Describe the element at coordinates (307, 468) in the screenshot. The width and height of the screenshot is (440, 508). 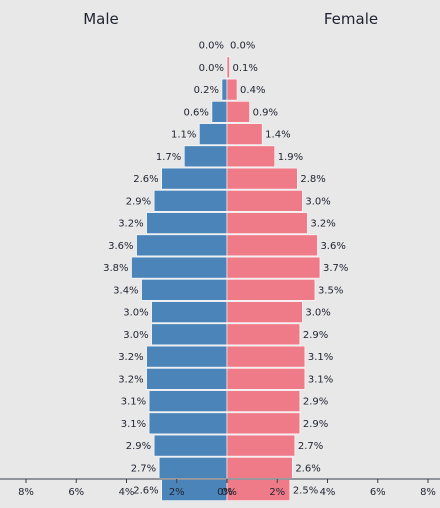
I see `female-bar-label: 2.6%` at that location.